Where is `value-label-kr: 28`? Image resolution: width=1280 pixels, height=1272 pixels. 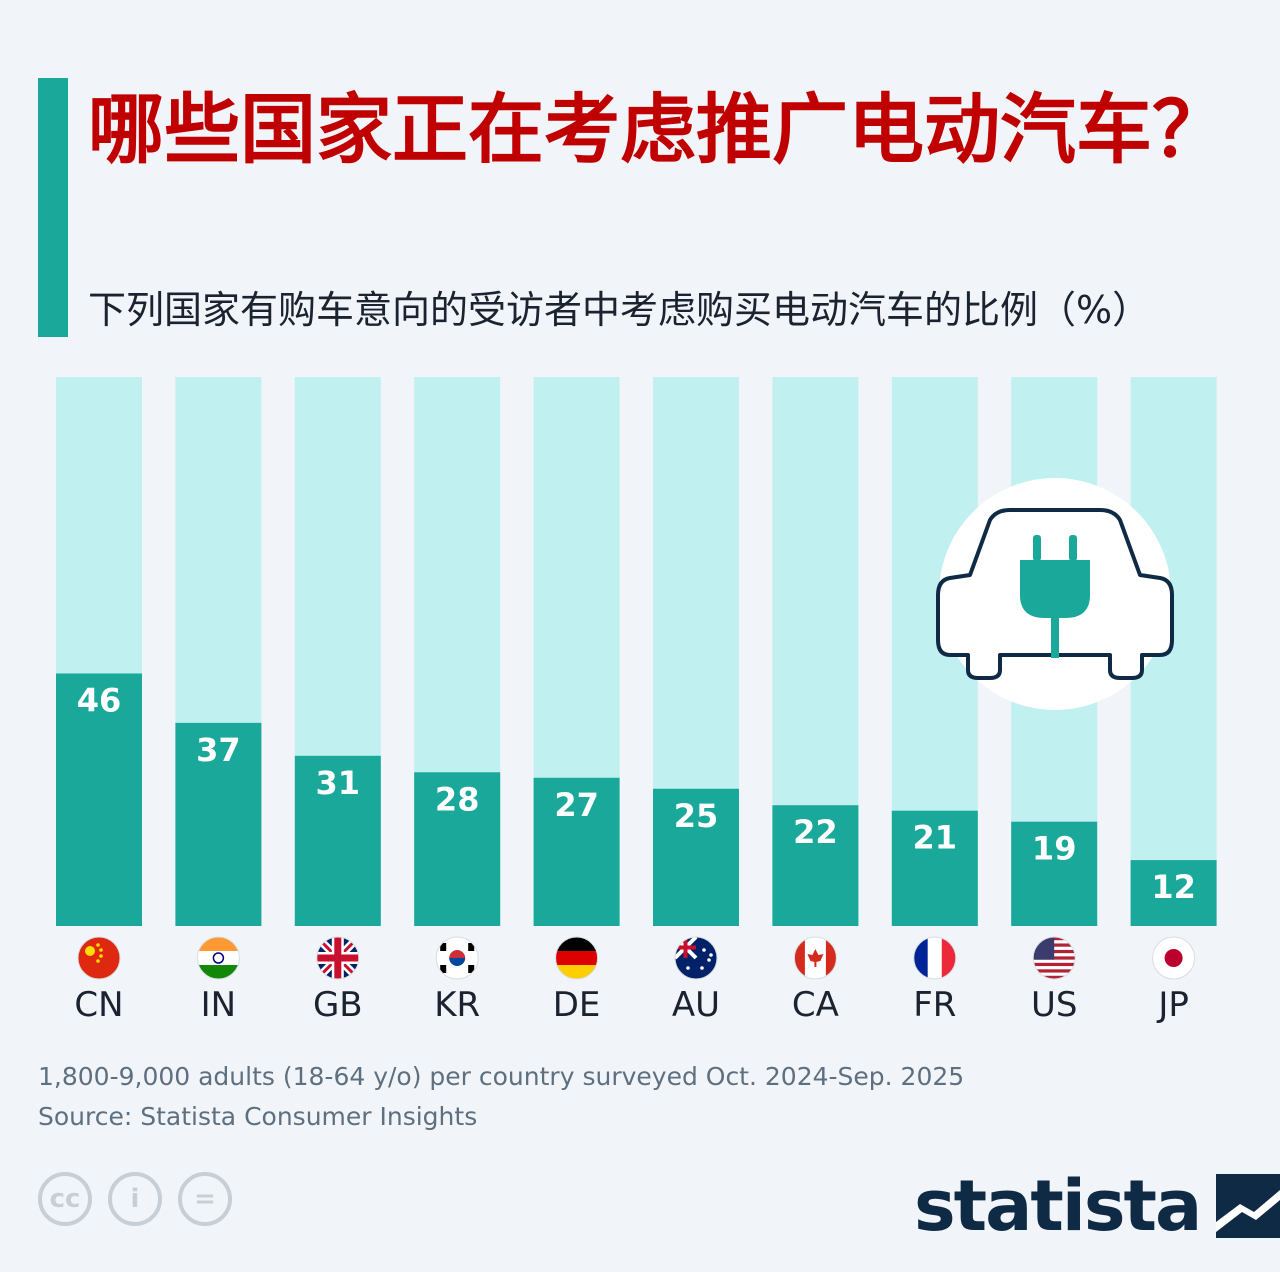
value-label-kr: 28 is located at coordinates (457, 799).